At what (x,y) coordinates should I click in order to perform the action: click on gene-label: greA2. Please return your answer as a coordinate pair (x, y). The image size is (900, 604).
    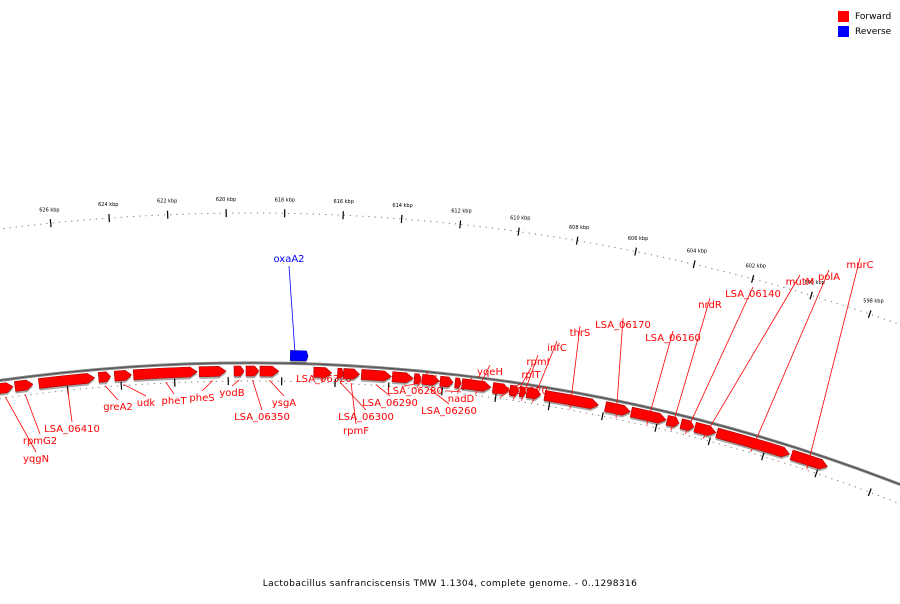
    Looking at the image, I should click on (118, 407).